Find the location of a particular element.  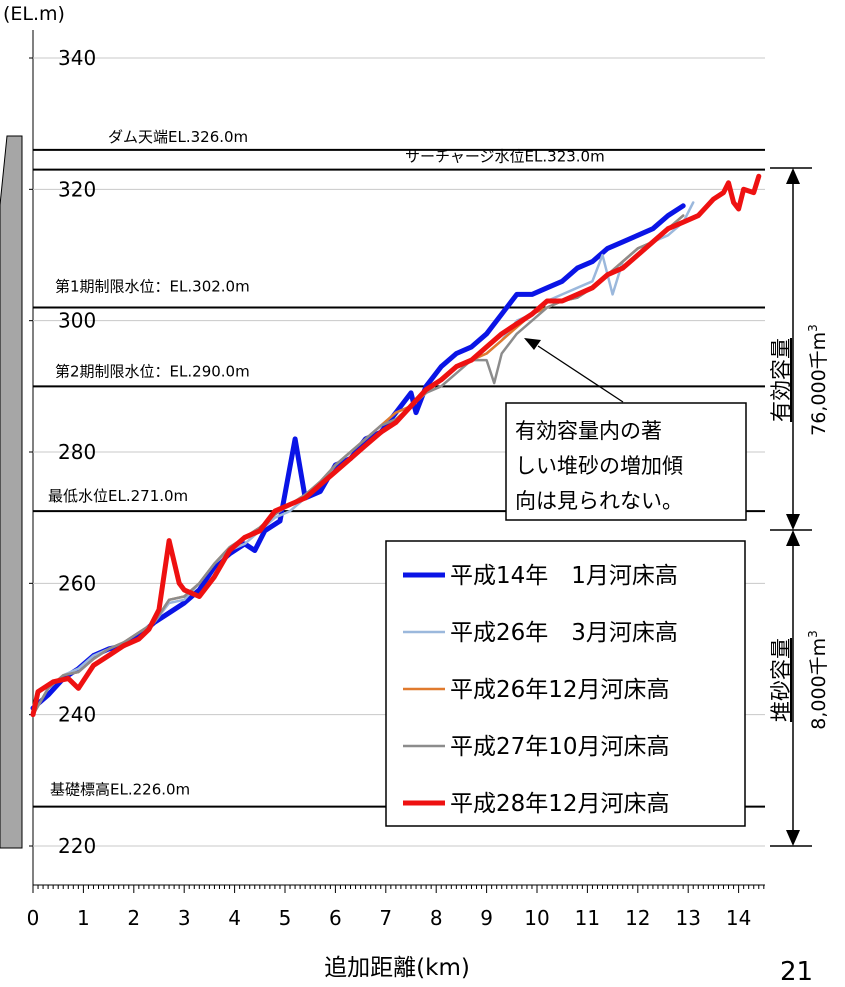

effective-capacity-sup: 3 is located at coordinates (813, 328).